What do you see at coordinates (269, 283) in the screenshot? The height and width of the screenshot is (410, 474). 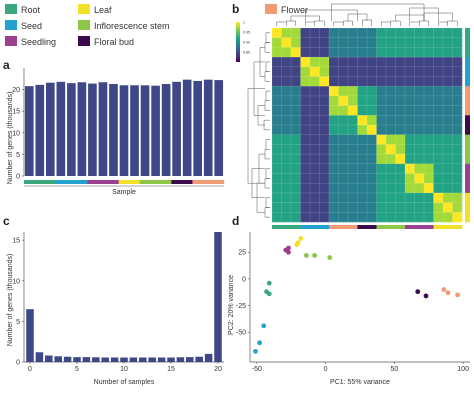 I see `scatter-point-root` at bounding box center [269, 283].